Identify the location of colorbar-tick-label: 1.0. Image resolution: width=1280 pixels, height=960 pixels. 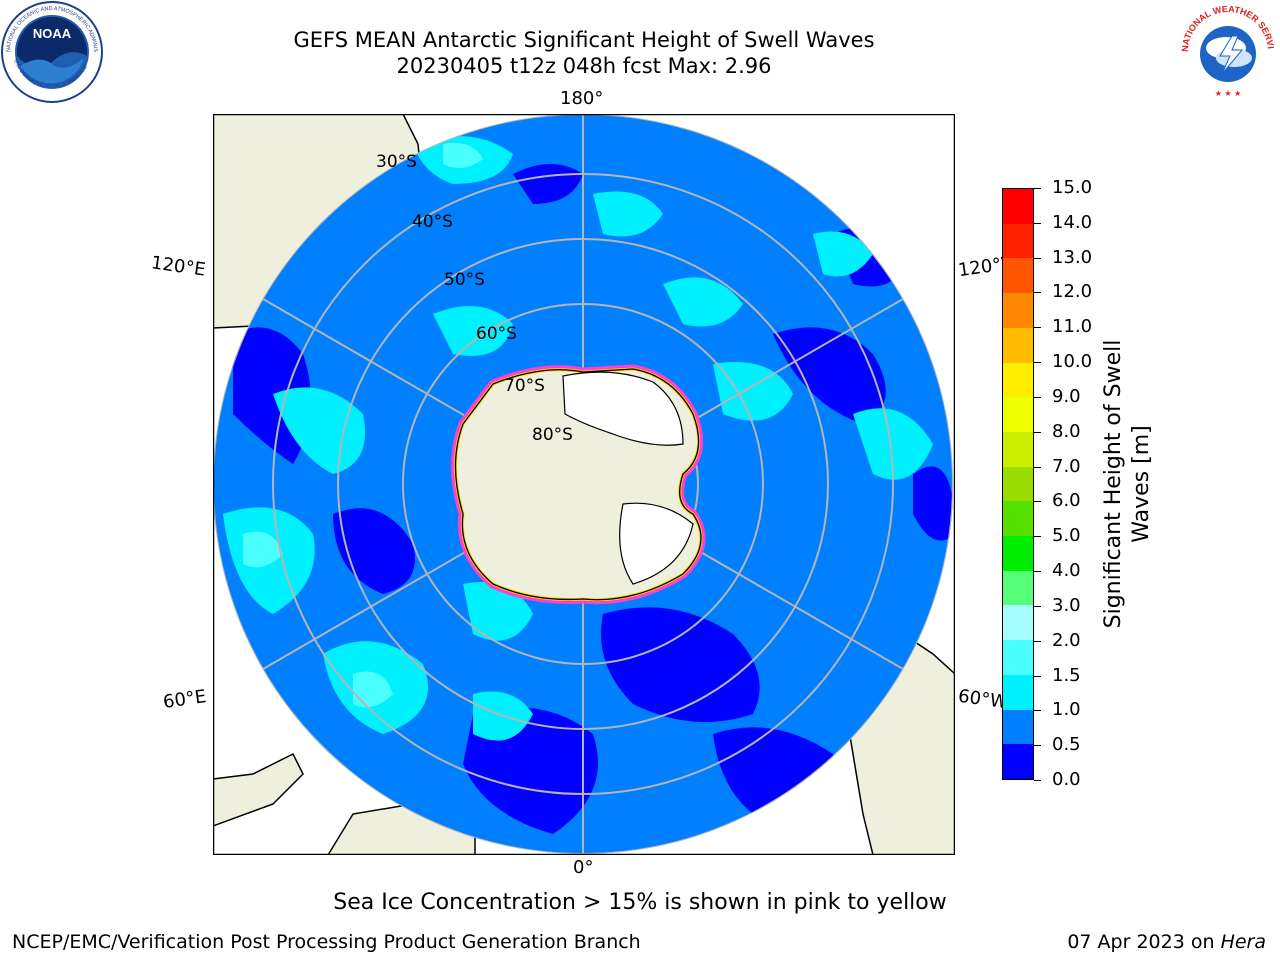
(1066, 709).